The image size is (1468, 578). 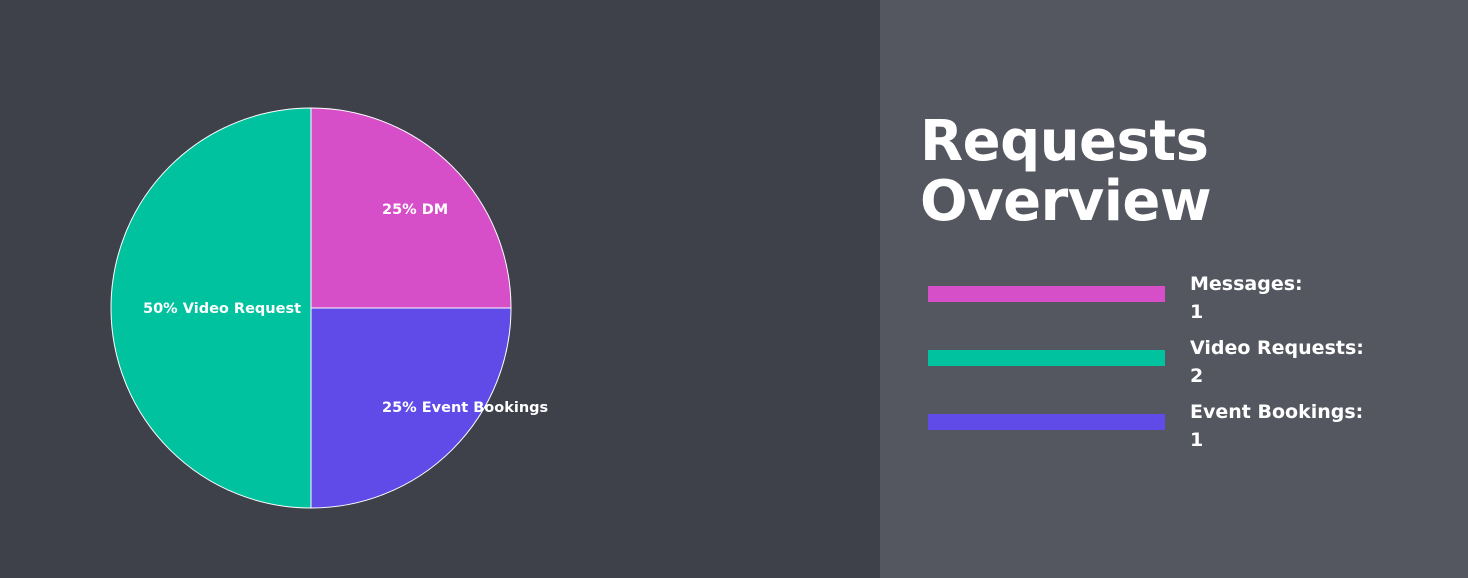 What do you see at coordinates (1178, 298) in the screenshot?
I see `legend-item-messages: Messages: 1` at bounding box center [1178, 298].